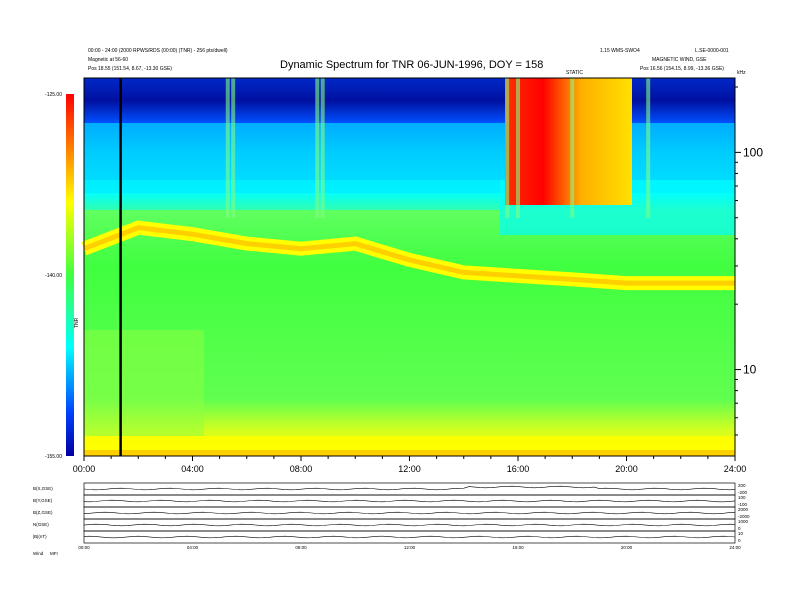  Describe the element at coordinates (53, 457) in the screenshot. I see `colorbar-tick-label: -155.00` at that location.